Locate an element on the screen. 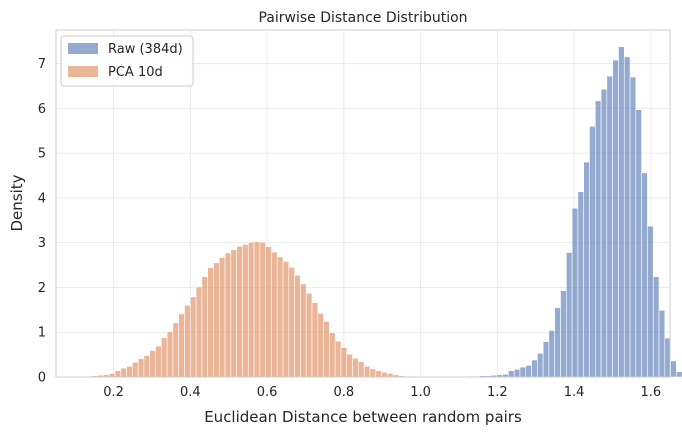 The height and width of the screenshot is (434, 682). x-tick-label: 1.6 is located at coordinates (650, 392).